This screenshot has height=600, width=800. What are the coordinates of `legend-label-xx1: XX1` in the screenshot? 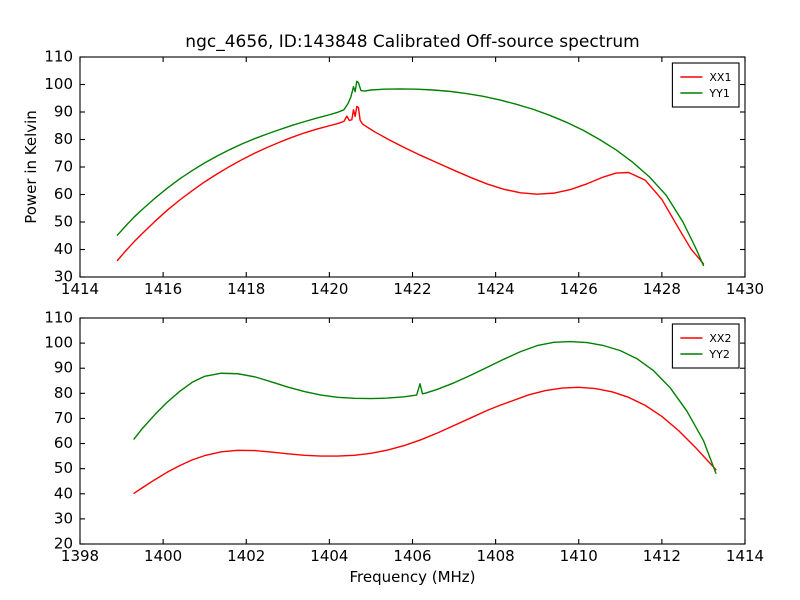 It's located at (720, 77).